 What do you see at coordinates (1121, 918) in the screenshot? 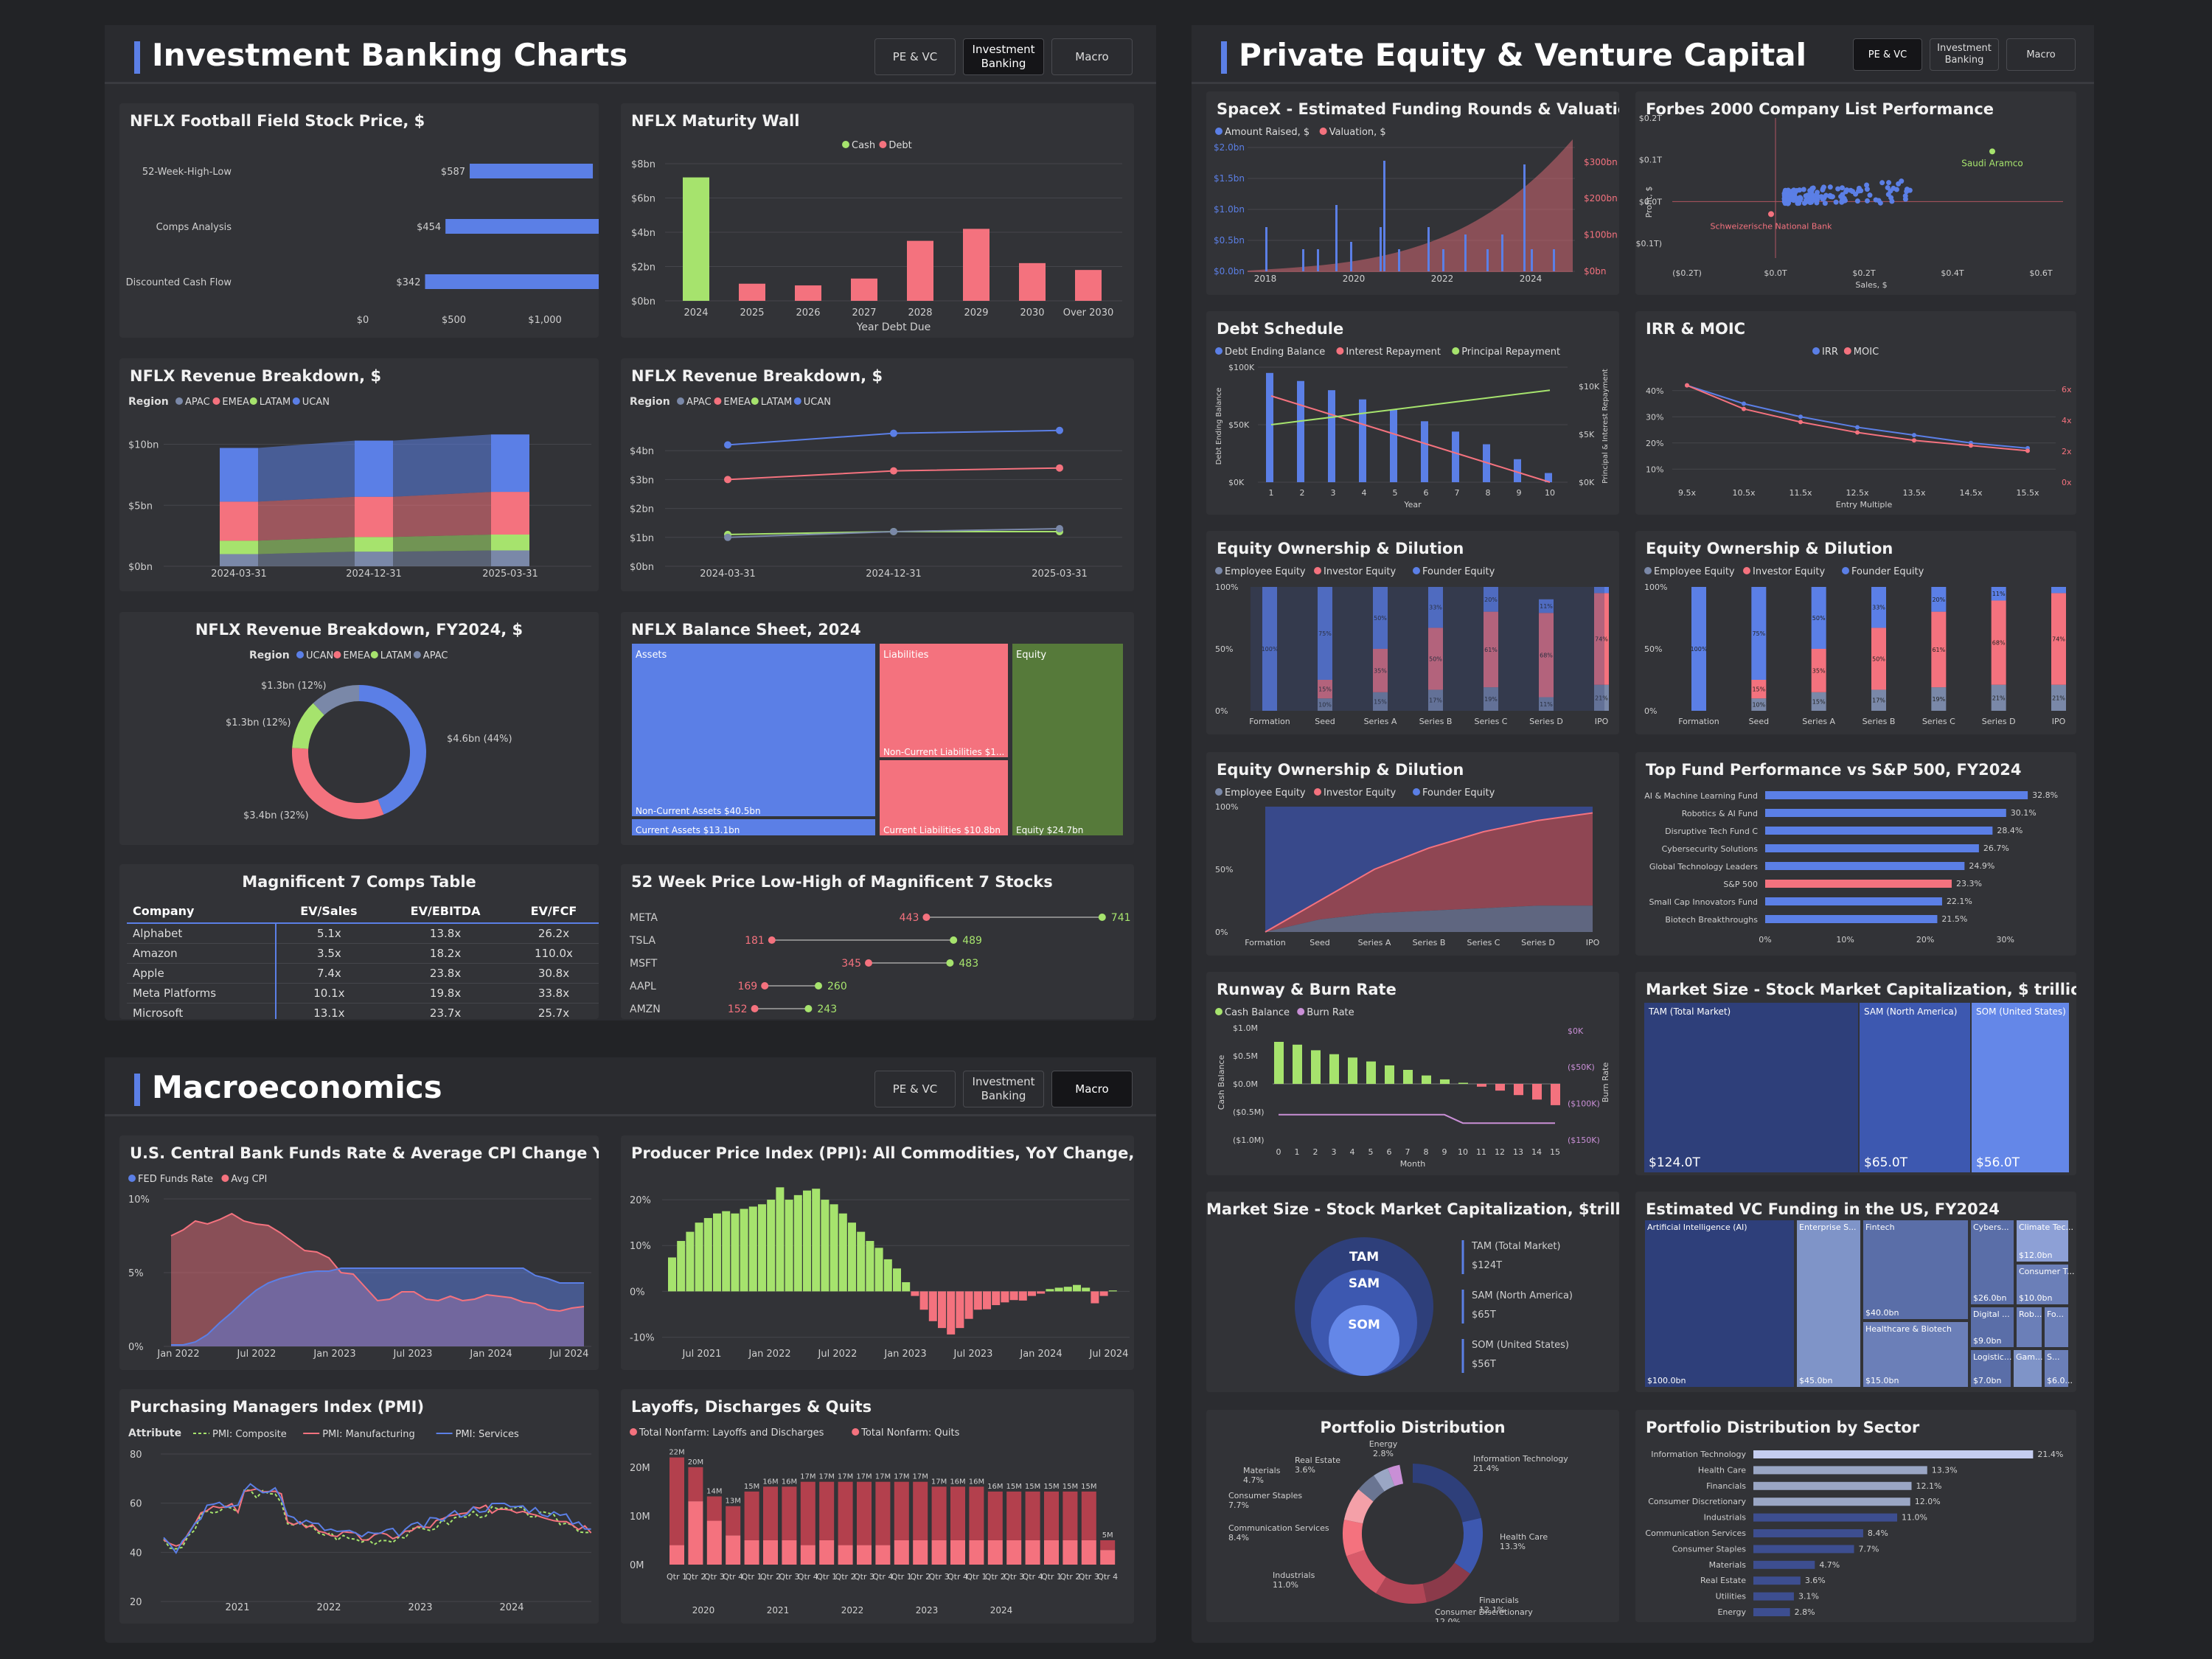
I see `high-label: 741` at bounding box center [1121, 918].